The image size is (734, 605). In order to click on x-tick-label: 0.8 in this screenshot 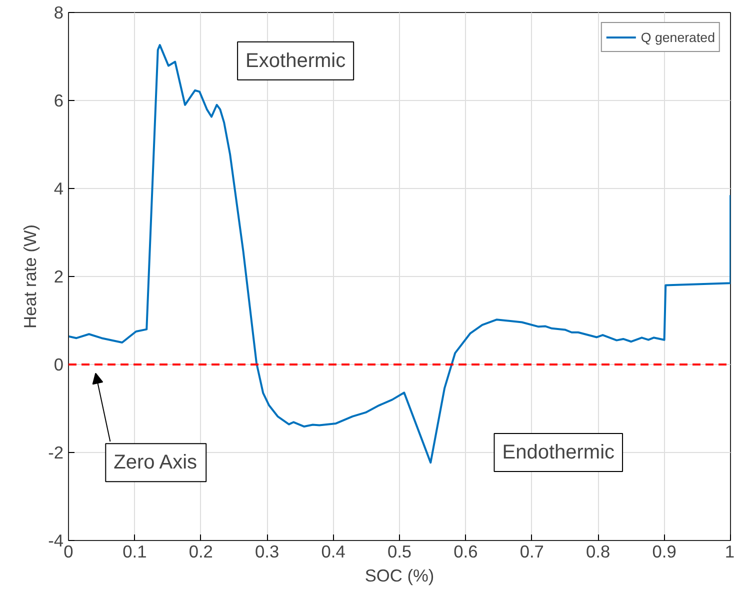, I will do `click(598, 552)`.